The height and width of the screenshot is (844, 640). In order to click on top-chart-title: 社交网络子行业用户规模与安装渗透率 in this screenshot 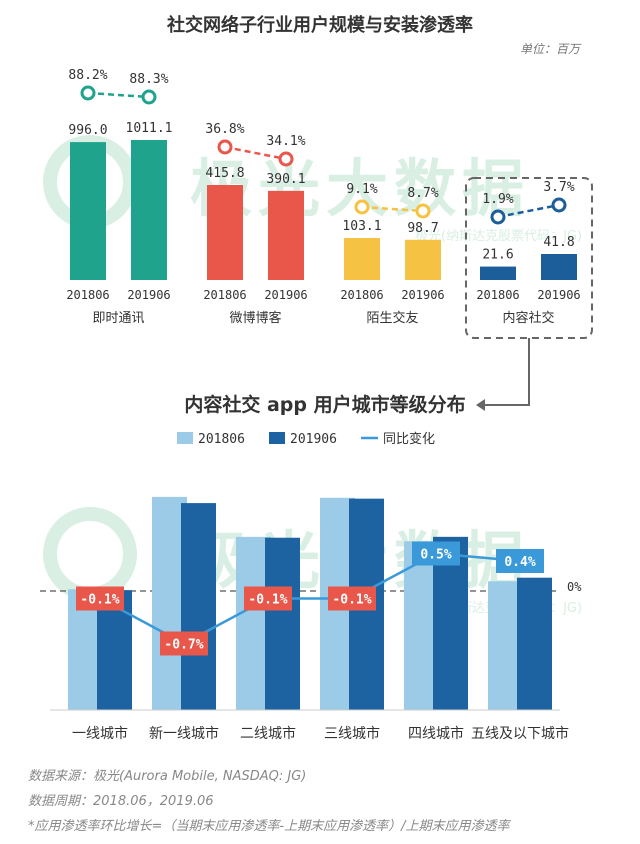, I will do `click(320, 25)`.